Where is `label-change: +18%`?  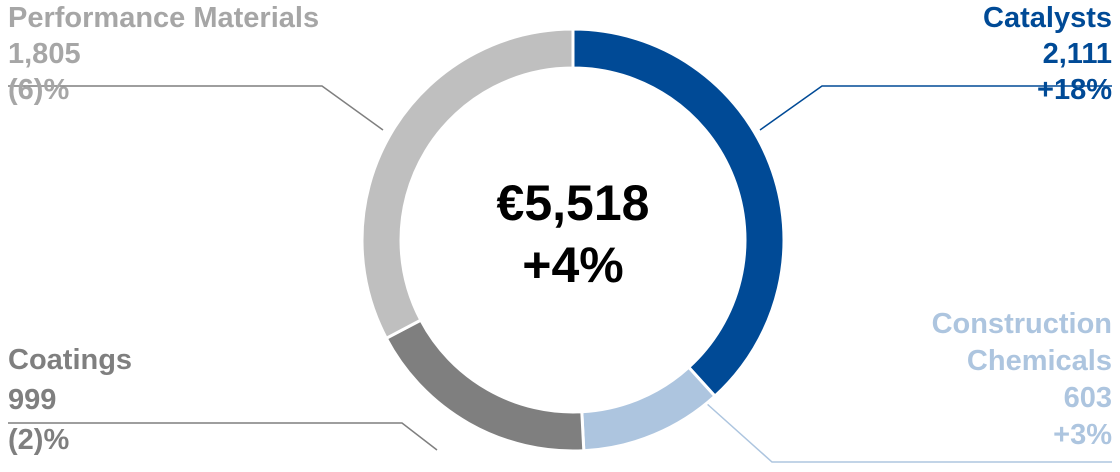
label-change: +18% is located at coordinates (1074, 90).